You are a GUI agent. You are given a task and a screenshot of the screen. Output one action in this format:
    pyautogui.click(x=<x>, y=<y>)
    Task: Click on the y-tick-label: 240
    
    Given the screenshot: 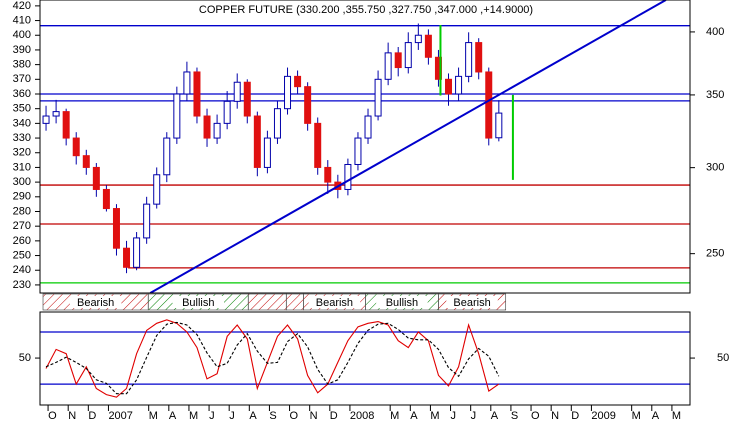 What is the action you would take?
    pyautogui.click(x=22, y=270)
    